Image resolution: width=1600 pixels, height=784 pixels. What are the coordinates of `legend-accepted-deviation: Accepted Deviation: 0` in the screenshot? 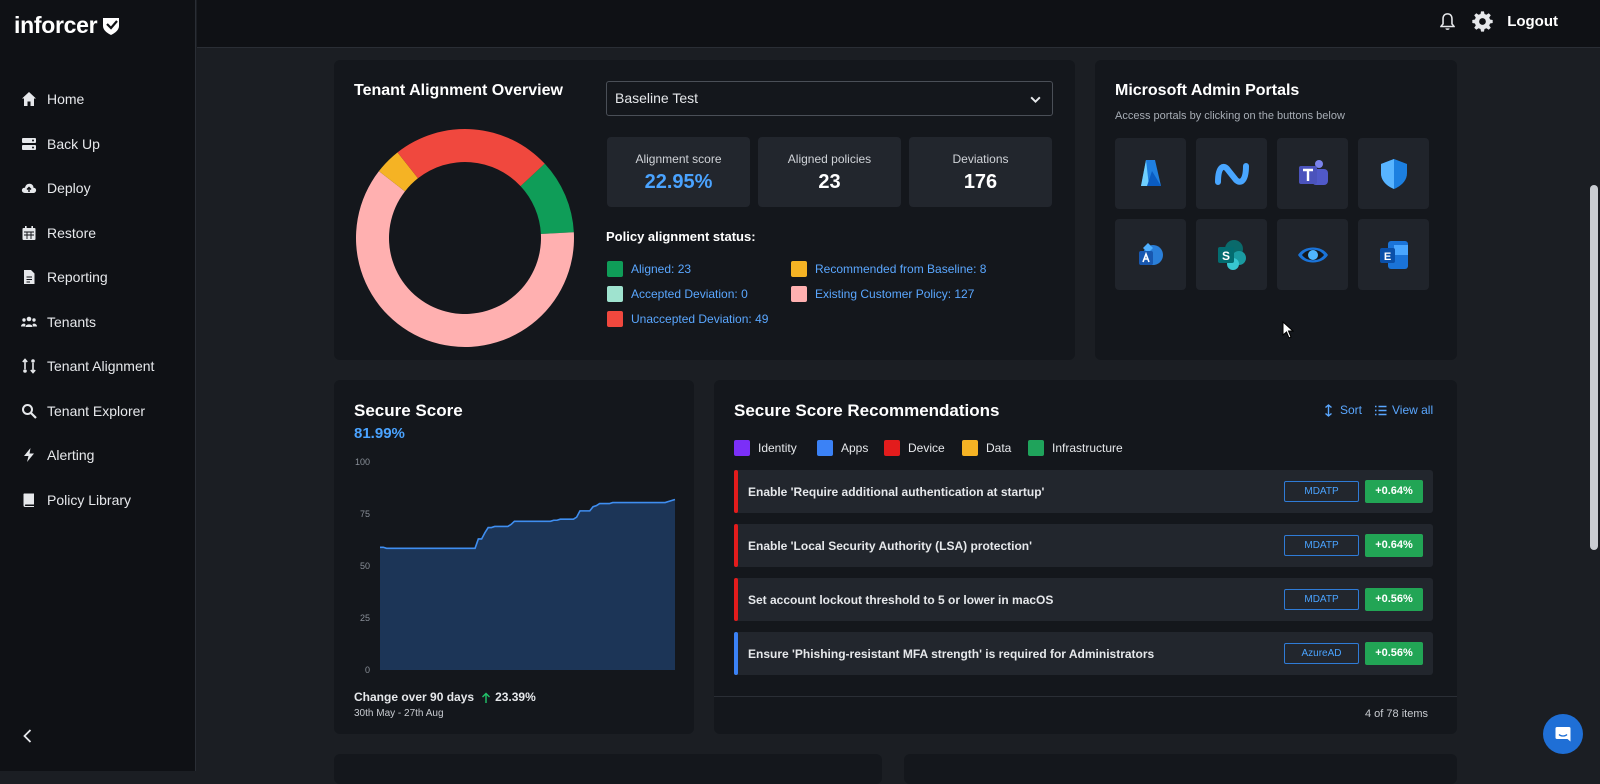 It's located at (677, 294).